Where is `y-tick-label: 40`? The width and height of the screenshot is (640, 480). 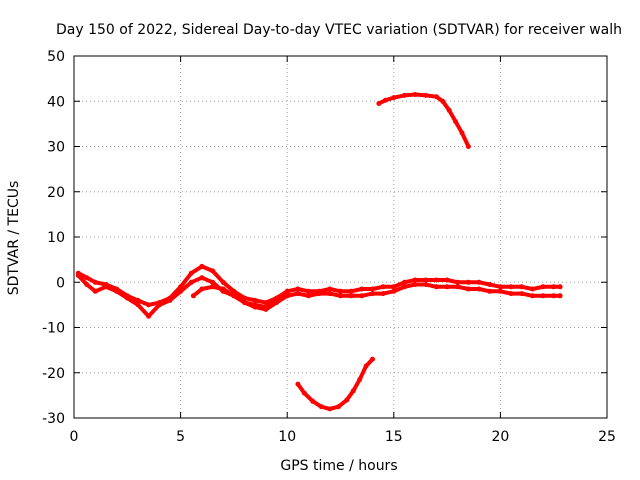 y-tick-label: 40 is located at coordinates (56, 102).